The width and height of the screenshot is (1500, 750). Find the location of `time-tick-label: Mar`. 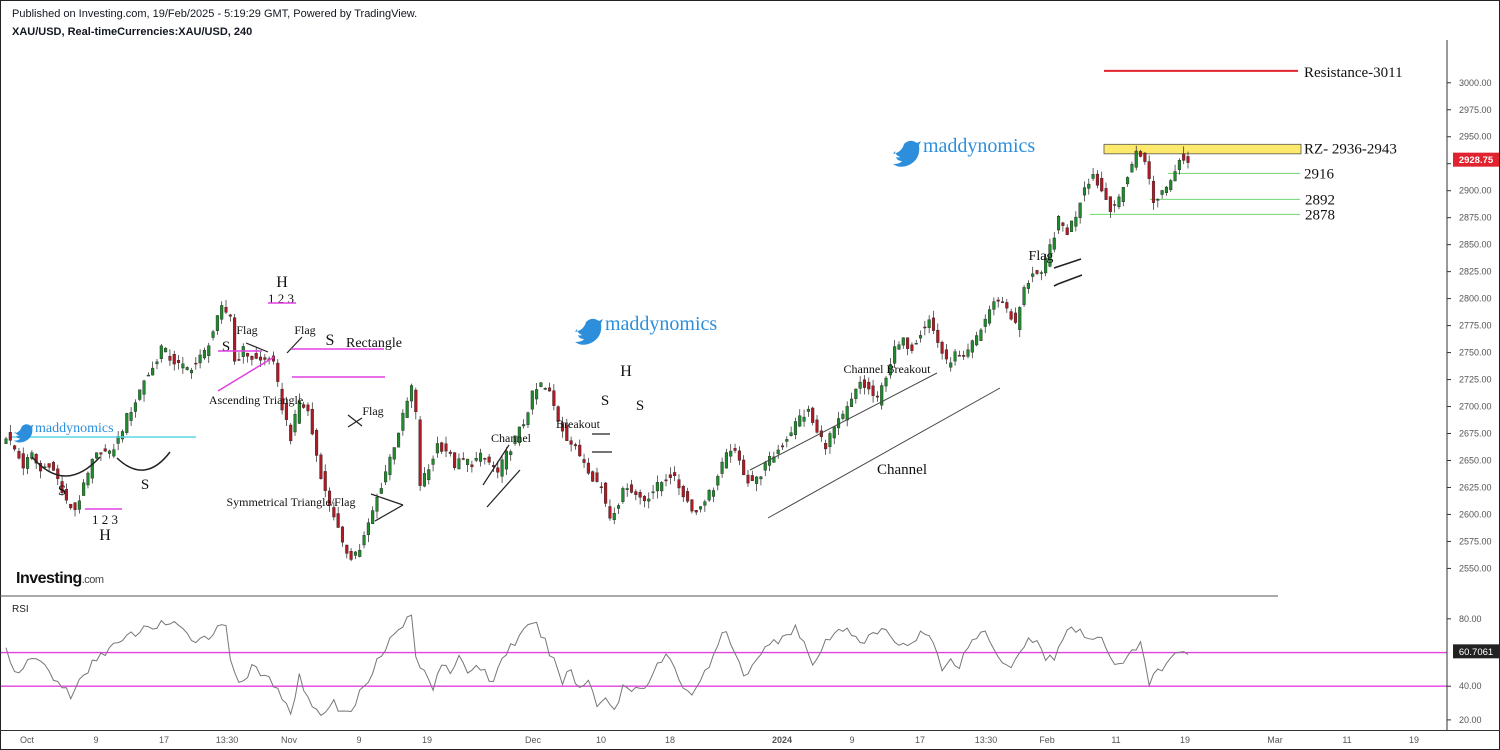

time-tick-label: Mar is located at coordinates (1275, 740).